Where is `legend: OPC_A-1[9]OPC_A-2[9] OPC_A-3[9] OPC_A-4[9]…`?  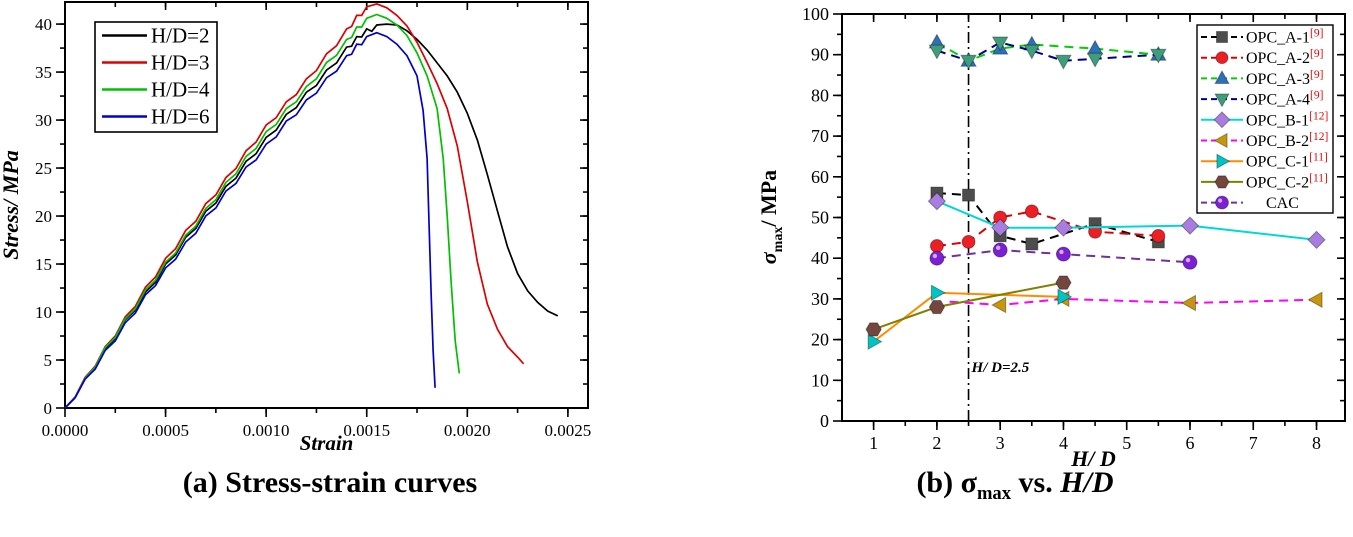
legend: OPC_A-1[9]OPC_A-2[9] OPC_A-3[9] OPC_A-4[9]… is located at coordinates (1265, 119).